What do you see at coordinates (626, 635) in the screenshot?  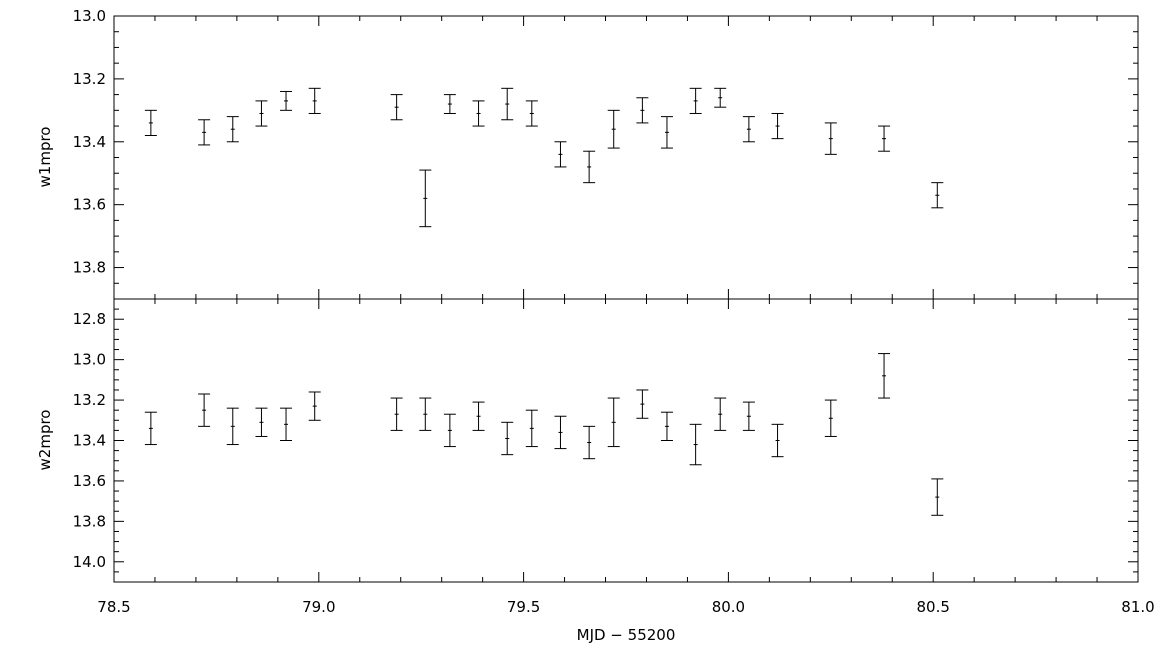 I see `x-axis-label: MJD − 55200` at bounding box center [626, 635].